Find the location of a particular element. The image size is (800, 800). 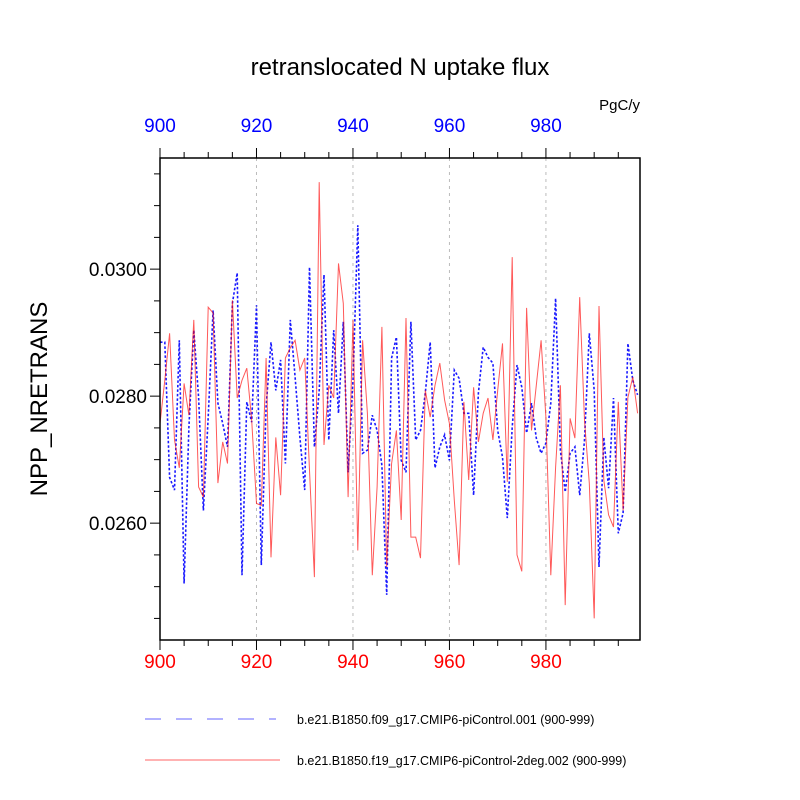

units-label: PgC/y is located at coordinates (619, 105).